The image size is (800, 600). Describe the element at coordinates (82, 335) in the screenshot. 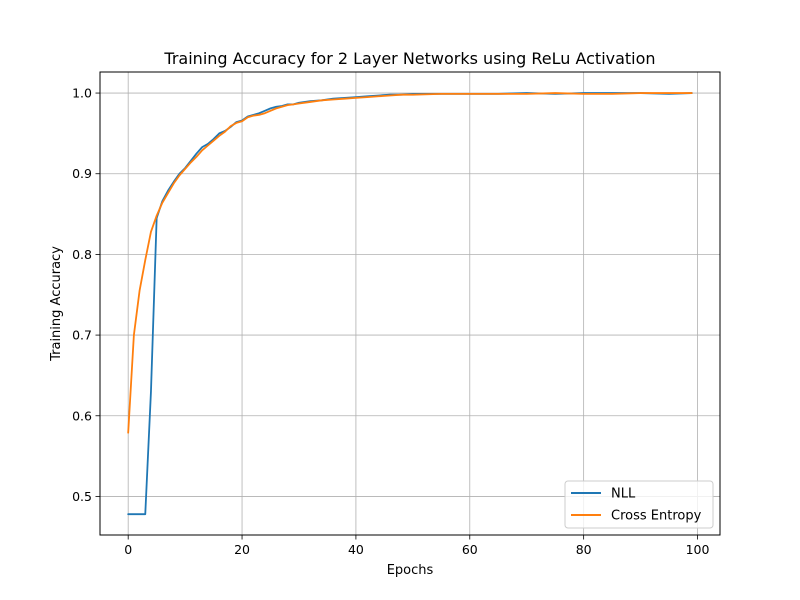

I see `y-tick-label: 0.7` at that location.